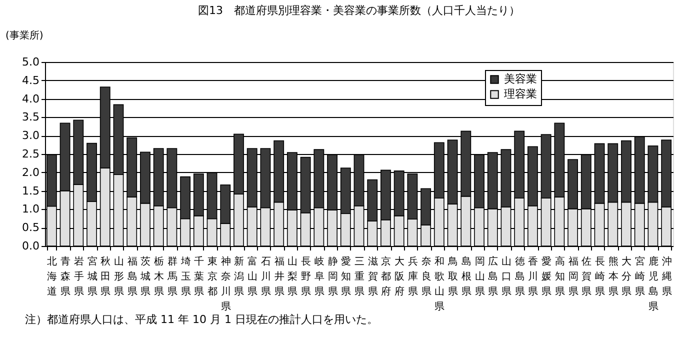 The image size is (698, 339). Describe the element at coordinates (359, 10) in the screenshot. I see `chart-title: 図13 都道府県別理容業・美容業の事業所数（人口千人当たり）` at that location.